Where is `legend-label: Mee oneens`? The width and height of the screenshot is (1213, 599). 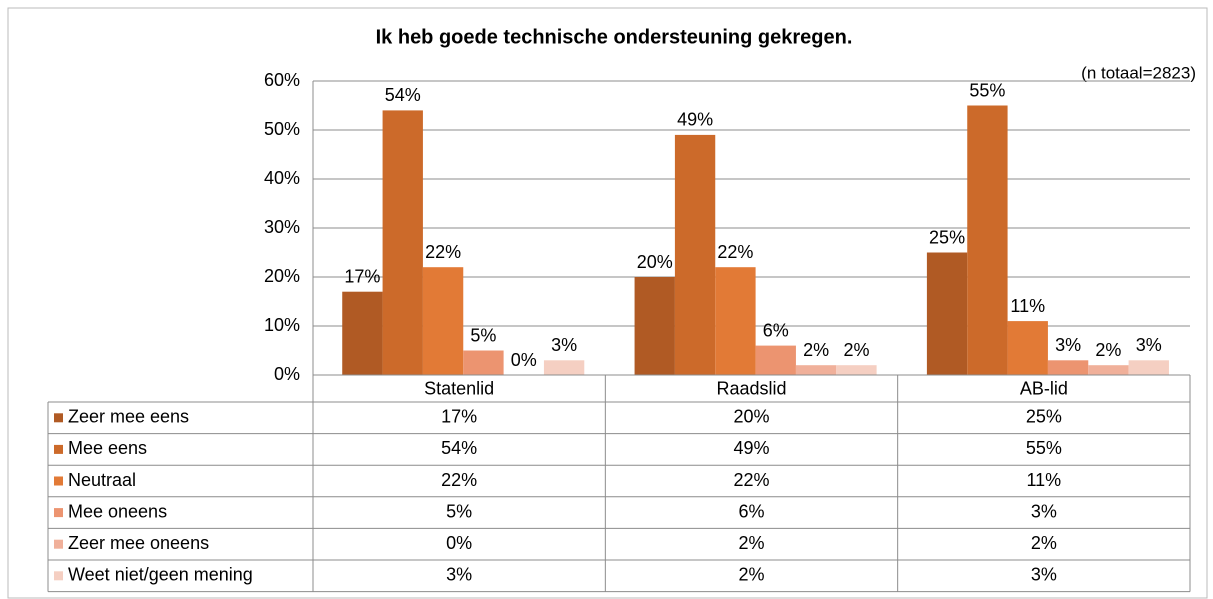
legend-label: Mee oneens is located at coordinates (117, 511).